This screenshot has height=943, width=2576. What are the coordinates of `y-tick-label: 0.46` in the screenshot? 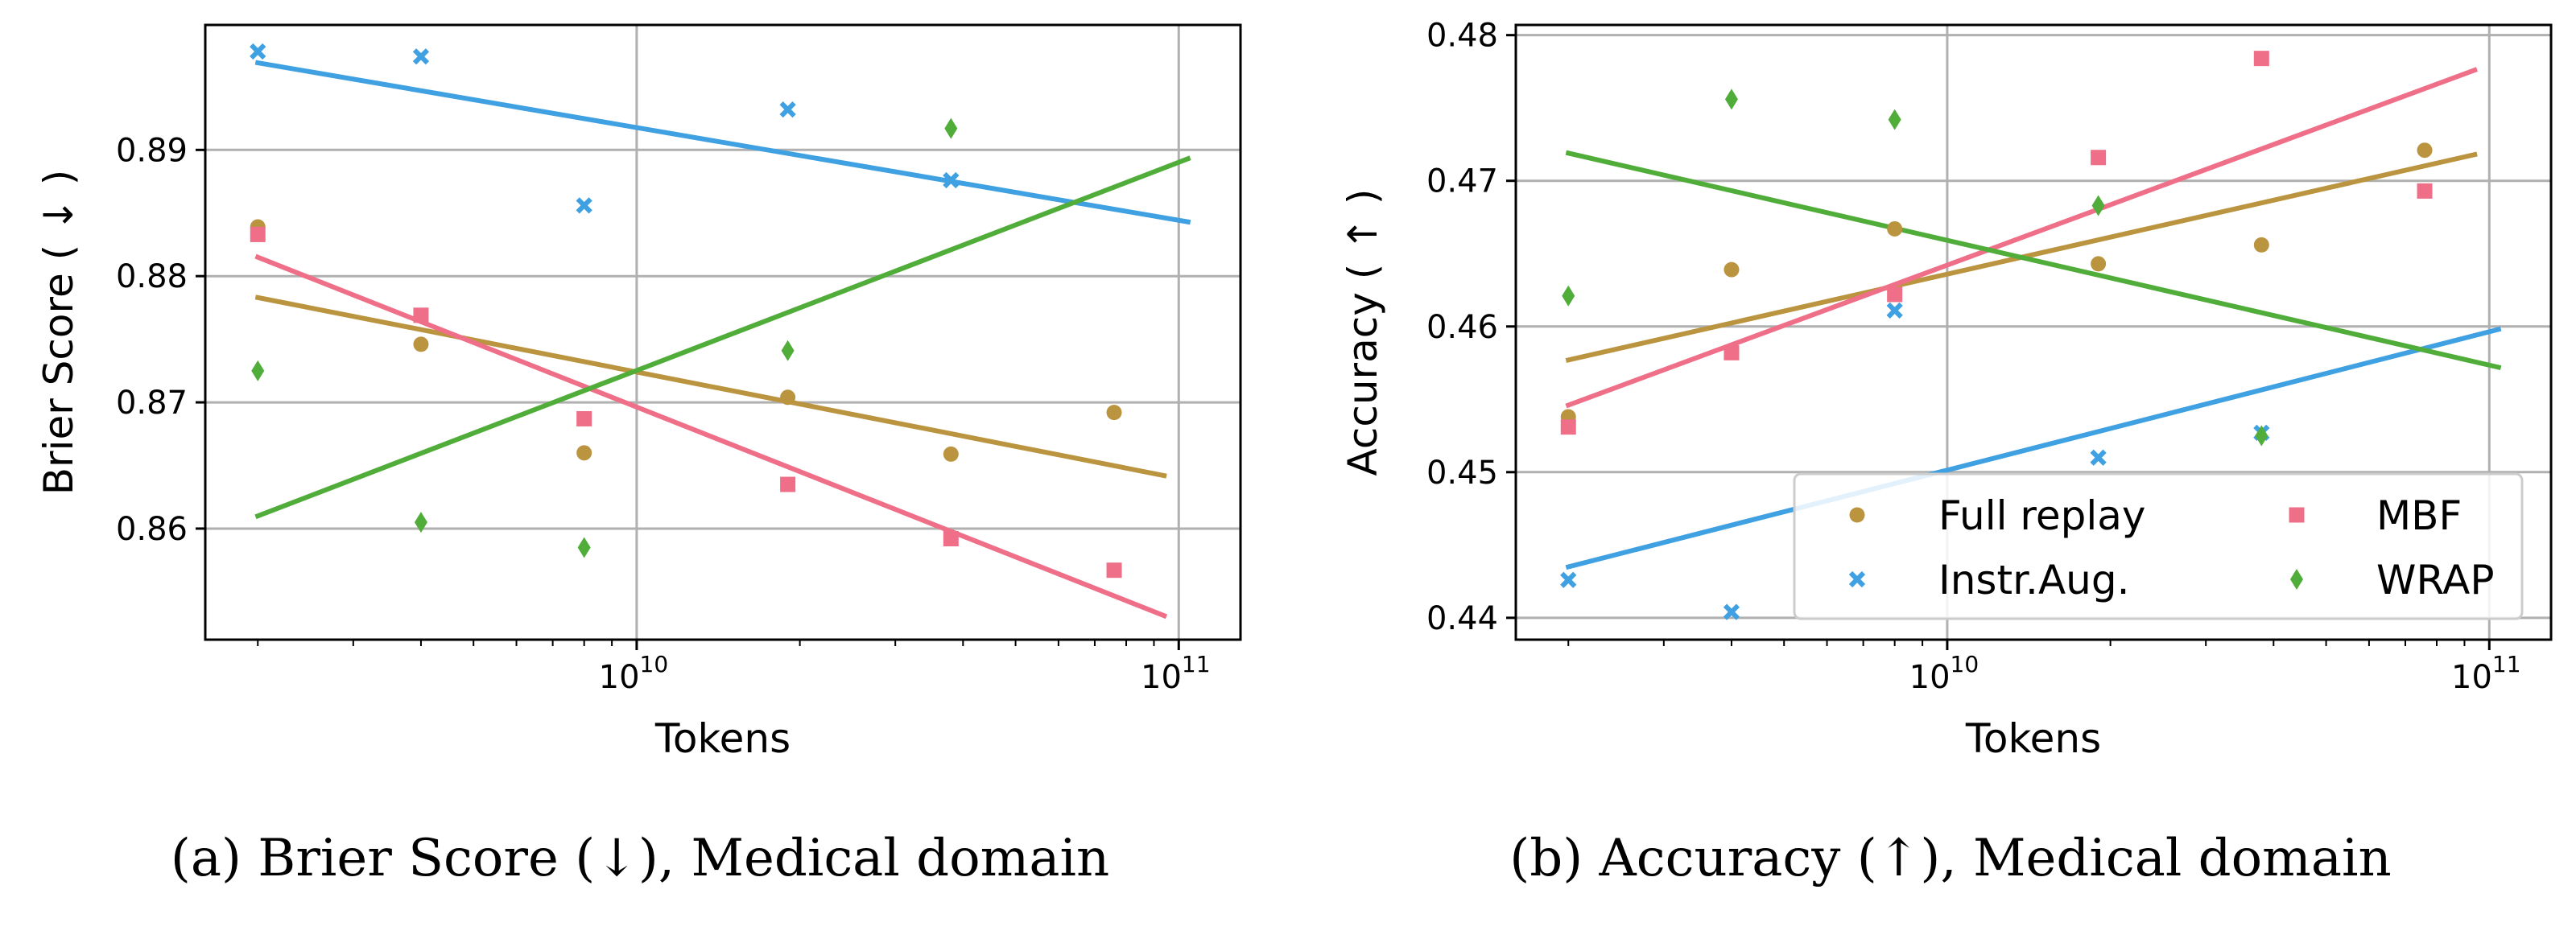 It's located at (1462, 327).